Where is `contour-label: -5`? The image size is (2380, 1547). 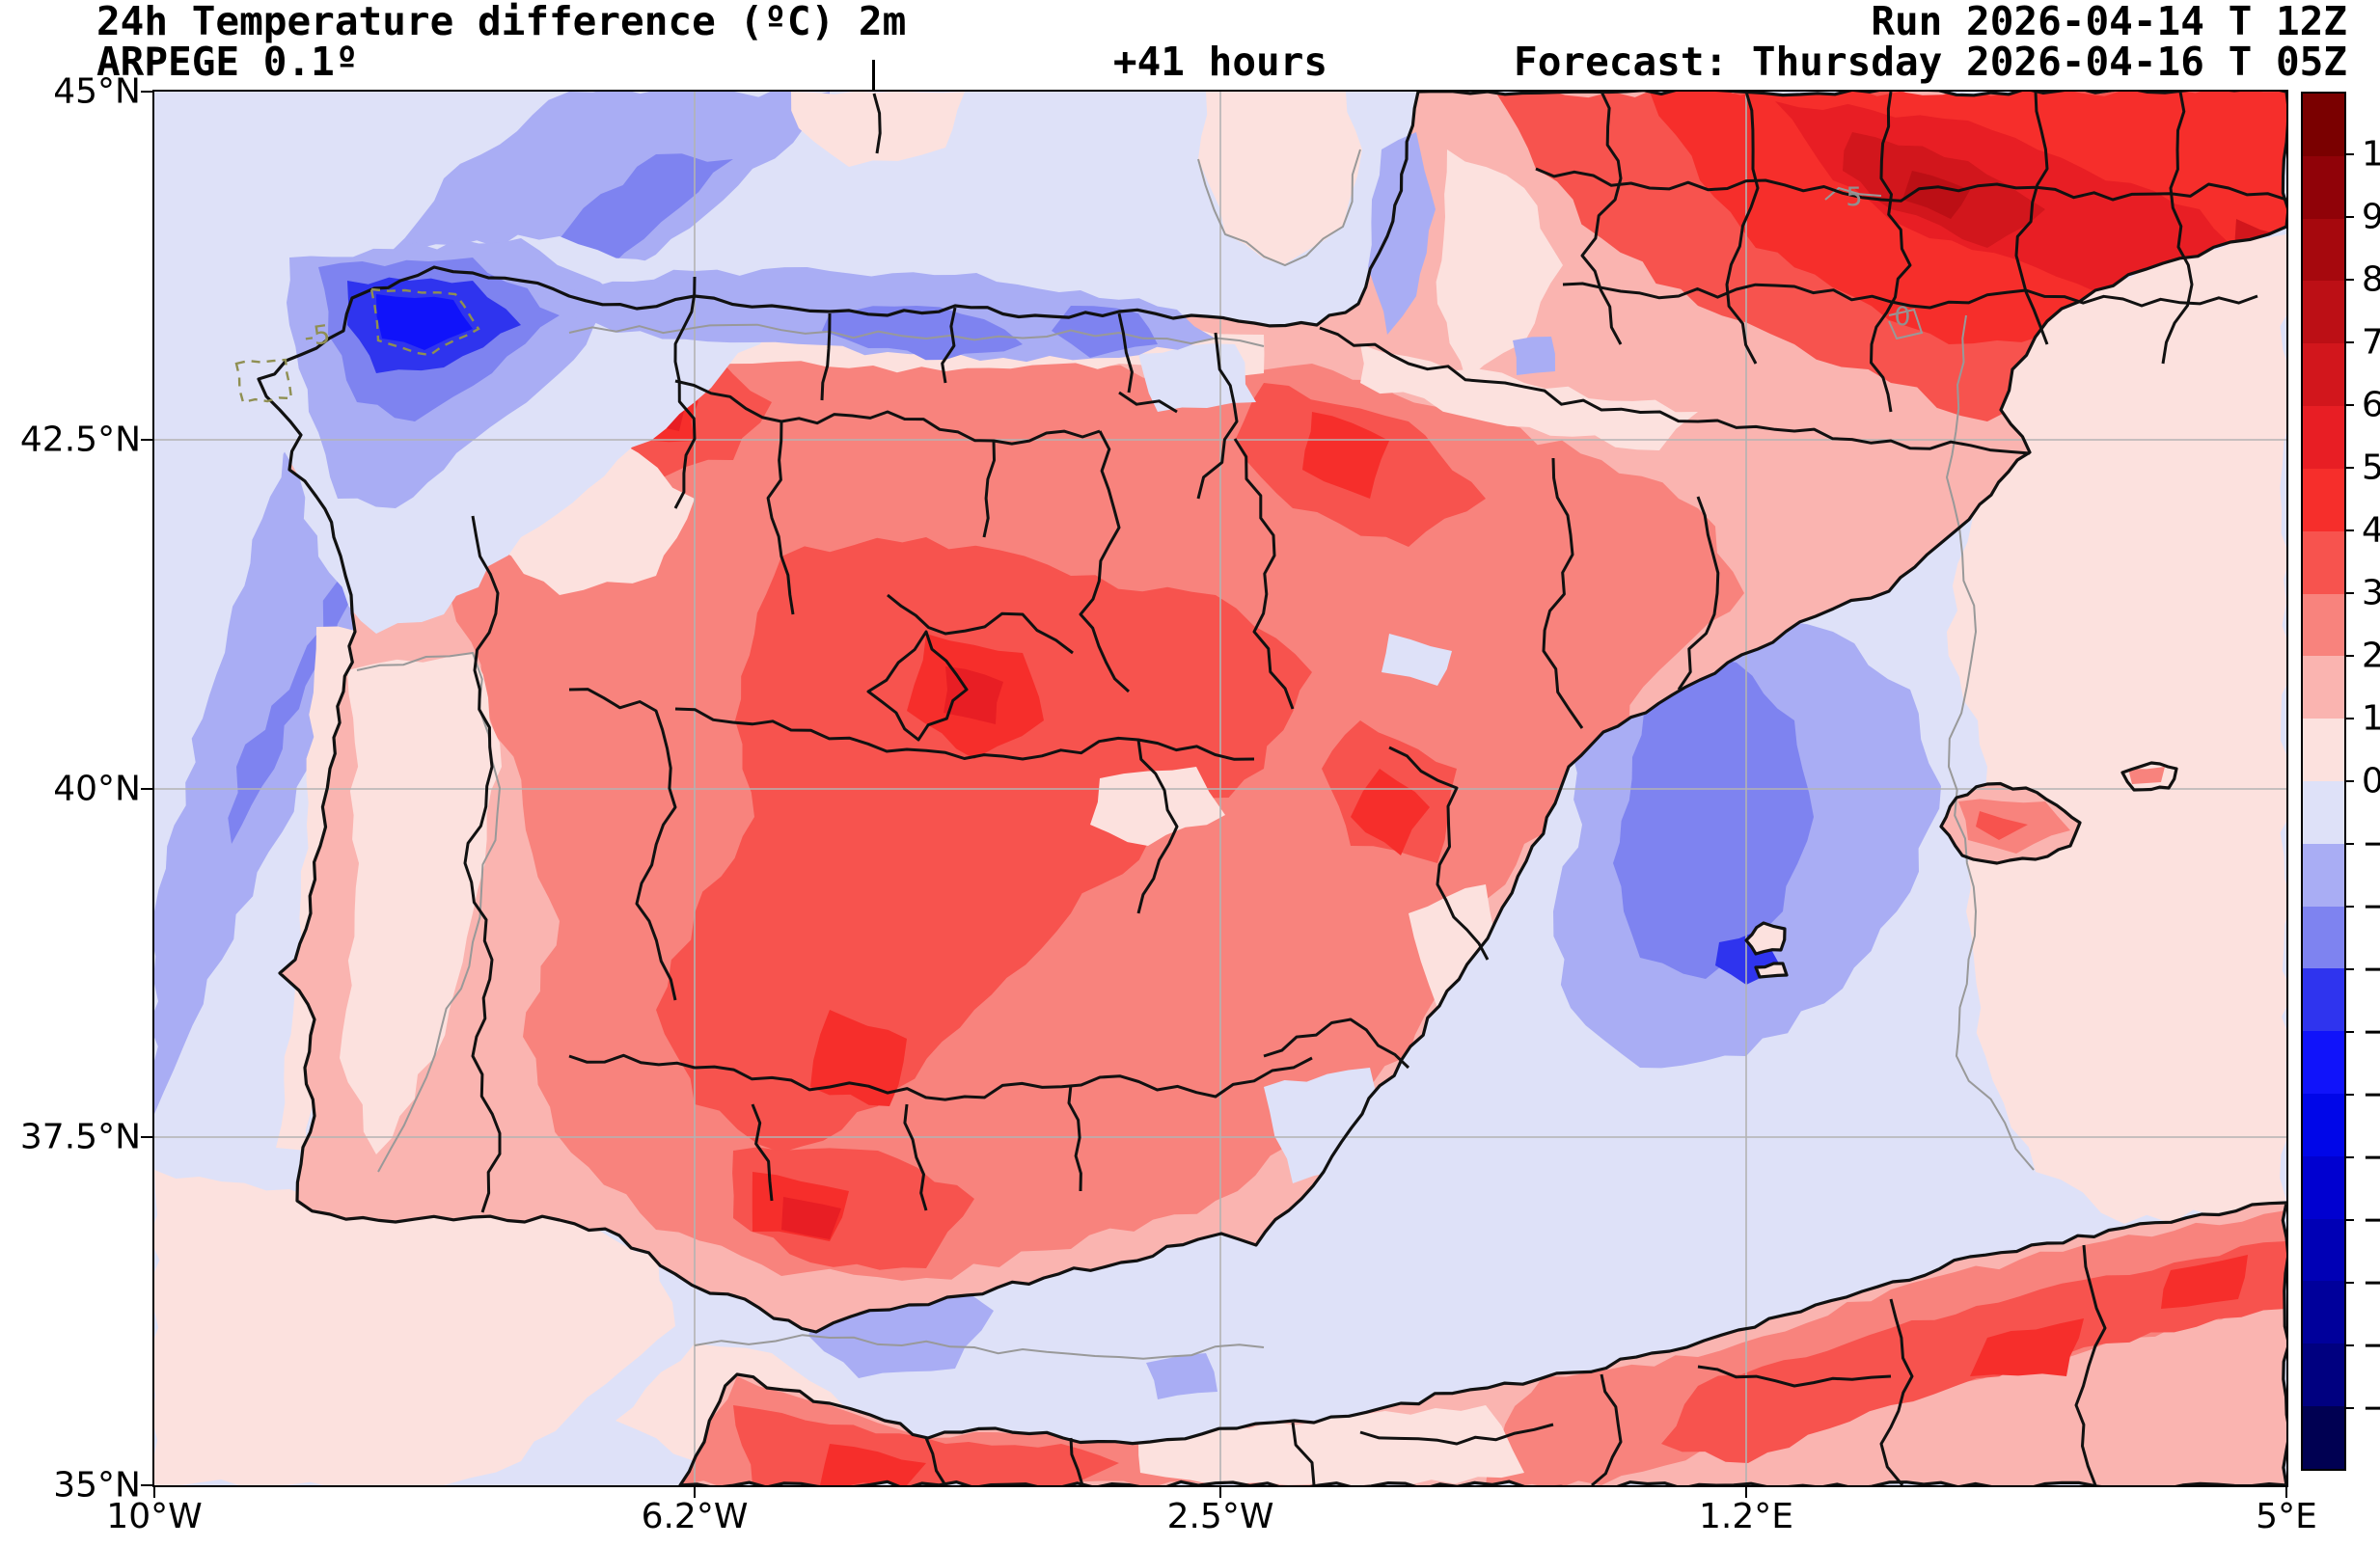 contour-label: -5 is located at coordinates (317, 336).